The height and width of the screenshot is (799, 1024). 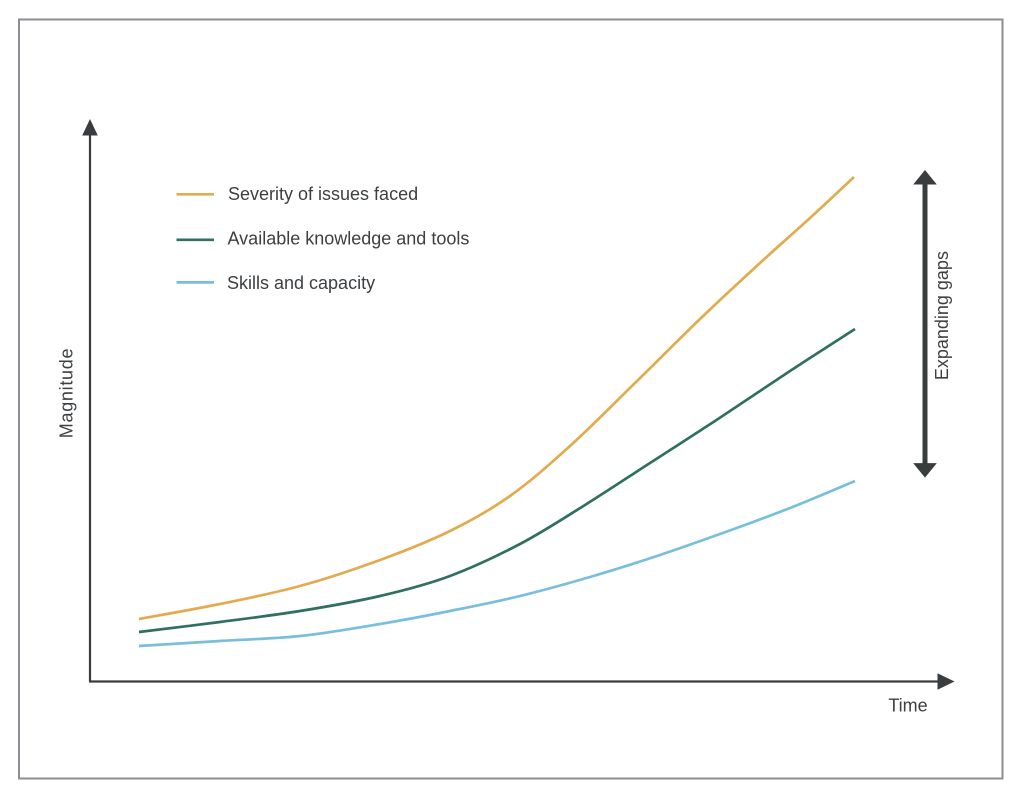 What do you see at coordinates (323, 194) in the screenshot?
I see `svg-text: Severity of issues faced` at bounding box center [323, 194].